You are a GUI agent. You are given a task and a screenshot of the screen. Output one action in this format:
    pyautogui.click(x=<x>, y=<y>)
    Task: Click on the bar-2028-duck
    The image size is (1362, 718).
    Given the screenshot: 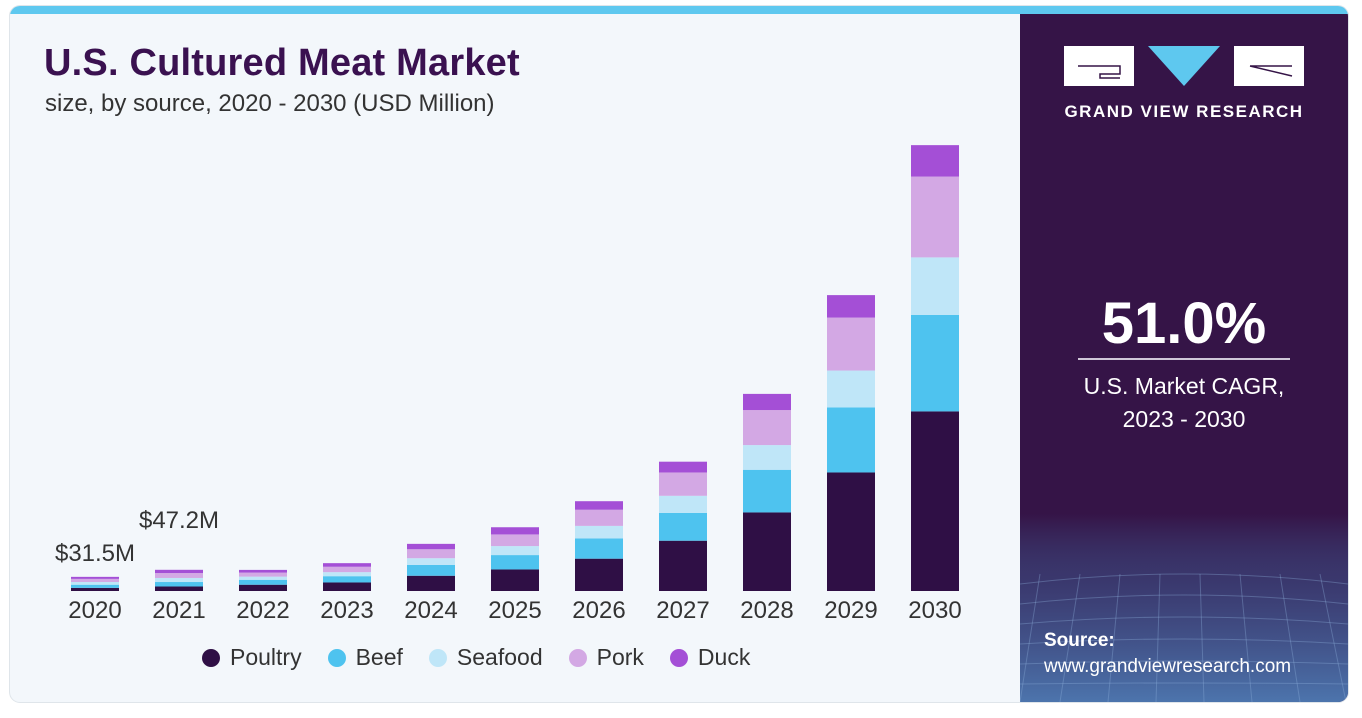 What is the action you would take?
    pyautogui.click(x=767, y=402)
    